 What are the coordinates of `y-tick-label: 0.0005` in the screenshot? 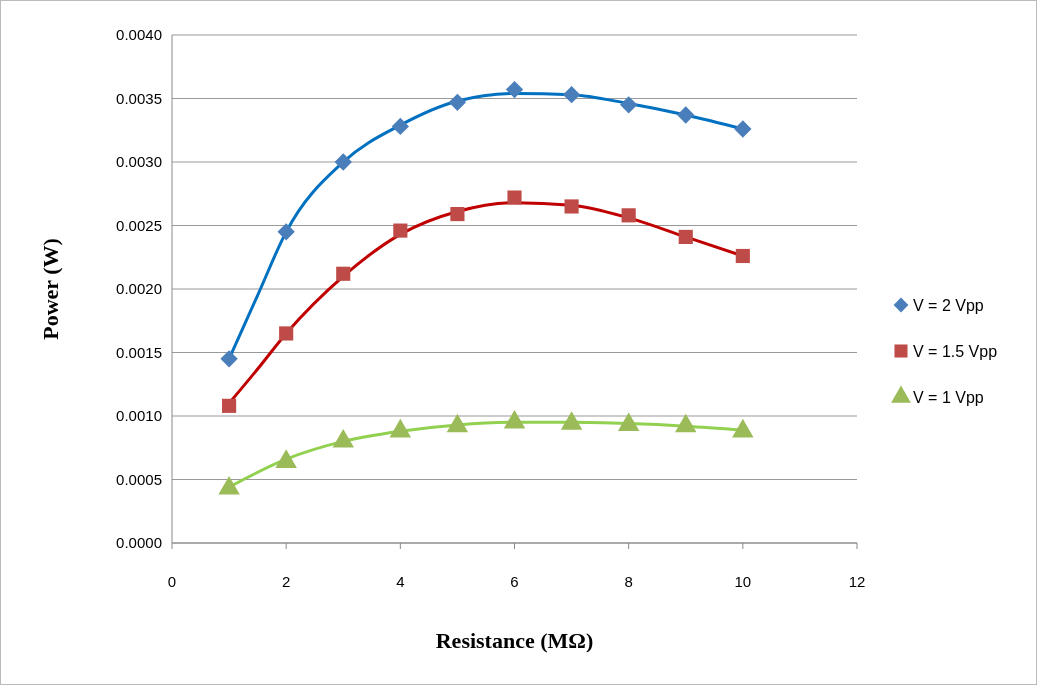 It's located at (139, 479).